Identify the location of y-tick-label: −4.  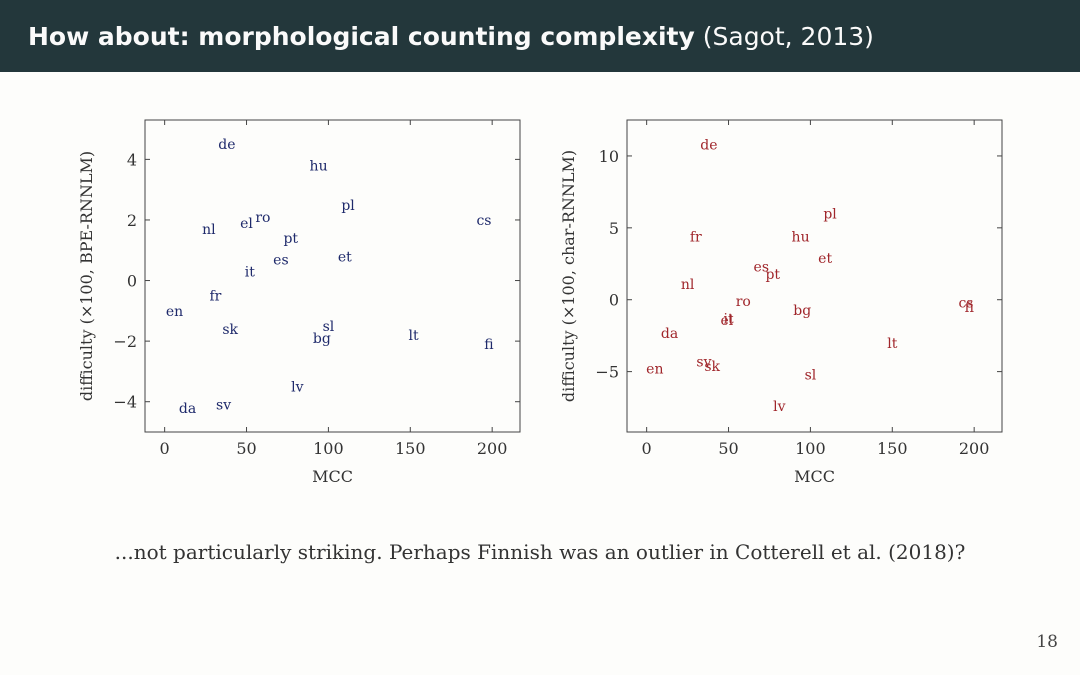
(125, 402).